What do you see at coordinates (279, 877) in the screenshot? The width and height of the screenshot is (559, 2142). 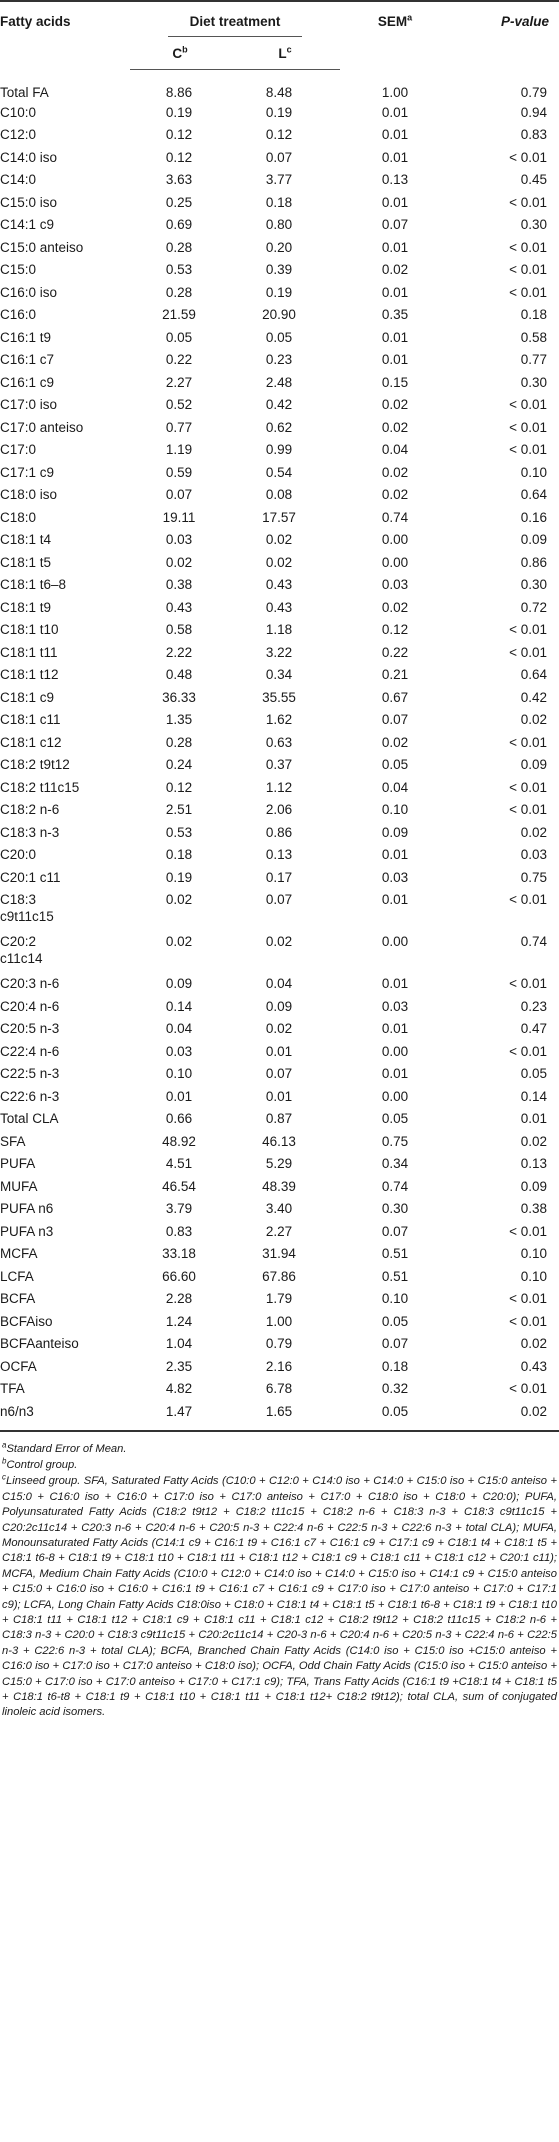 I see `row-value-l: 0.17` at bounding box center [279, 877].